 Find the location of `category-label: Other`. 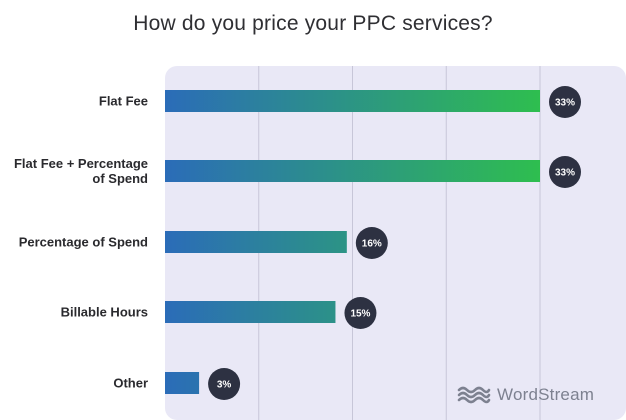

category-label: Other is located at coordinates (130, 383).